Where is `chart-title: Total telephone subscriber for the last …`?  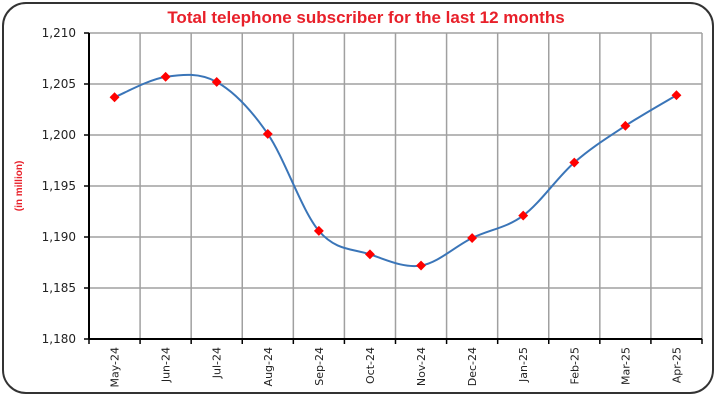 chart-title: Total telephone subscriber for the last … is located at coordinates (365, 17).